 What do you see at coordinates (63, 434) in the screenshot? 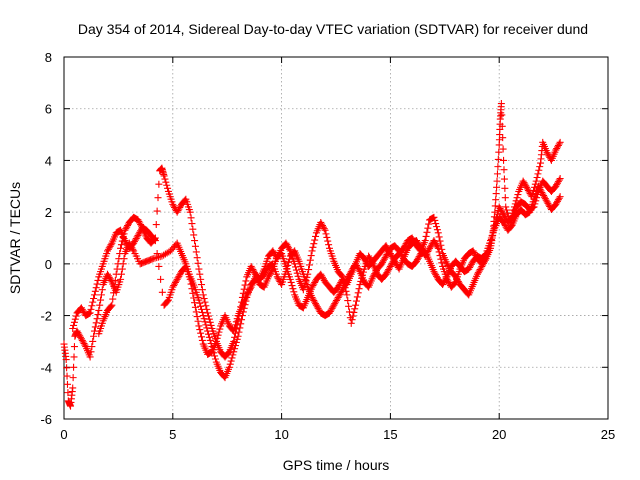
I see `x-tick-label: 0` at bounding box center [63, 434].